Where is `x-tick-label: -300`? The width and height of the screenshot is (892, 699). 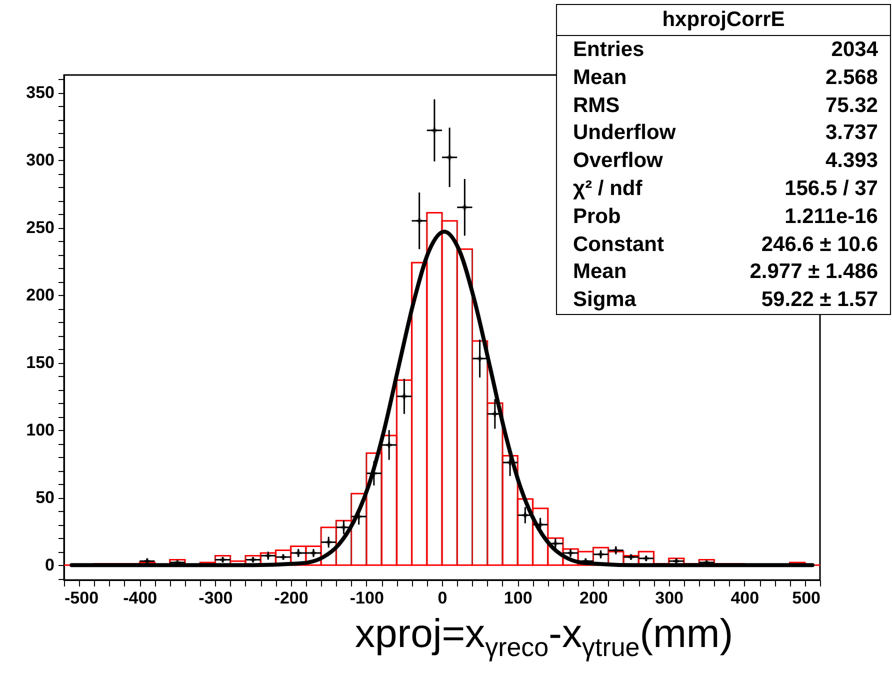 x-tick-label: -300 is located at coordinates (215, 598).